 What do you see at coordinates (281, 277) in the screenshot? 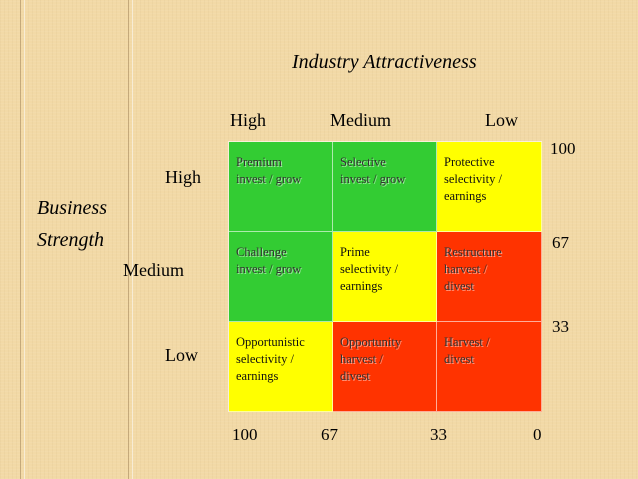
I see `matrix-cell-challenge: Challenge invest / grow` at bounding box center [281, 277].